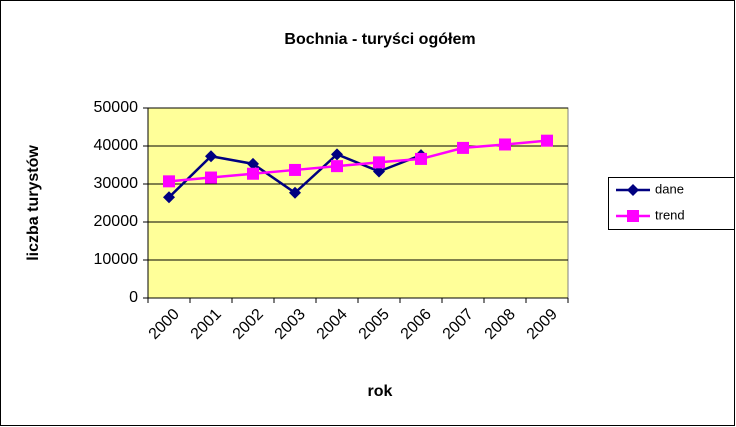 Image resolution: width=736 pixels, height=427 pixels. I want to click on chart-title: Bochnia - turyści ogółem, so click(379, 39).